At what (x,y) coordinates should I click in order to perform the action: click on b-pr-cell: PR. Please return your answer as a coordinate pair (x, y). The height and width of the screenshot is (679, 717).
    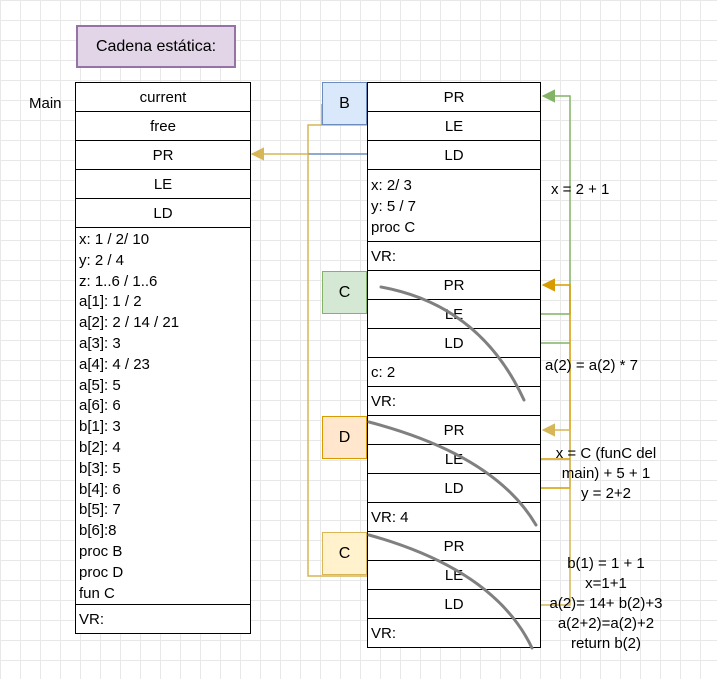
    Looking at the image, I should click on (454, 97).